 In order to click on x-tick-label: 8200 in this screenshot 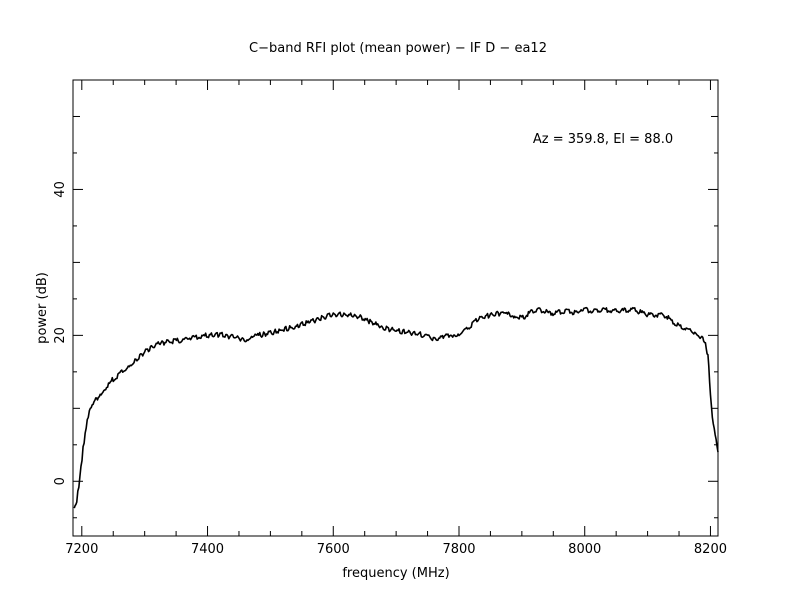, I will do `click(710, 549)`.